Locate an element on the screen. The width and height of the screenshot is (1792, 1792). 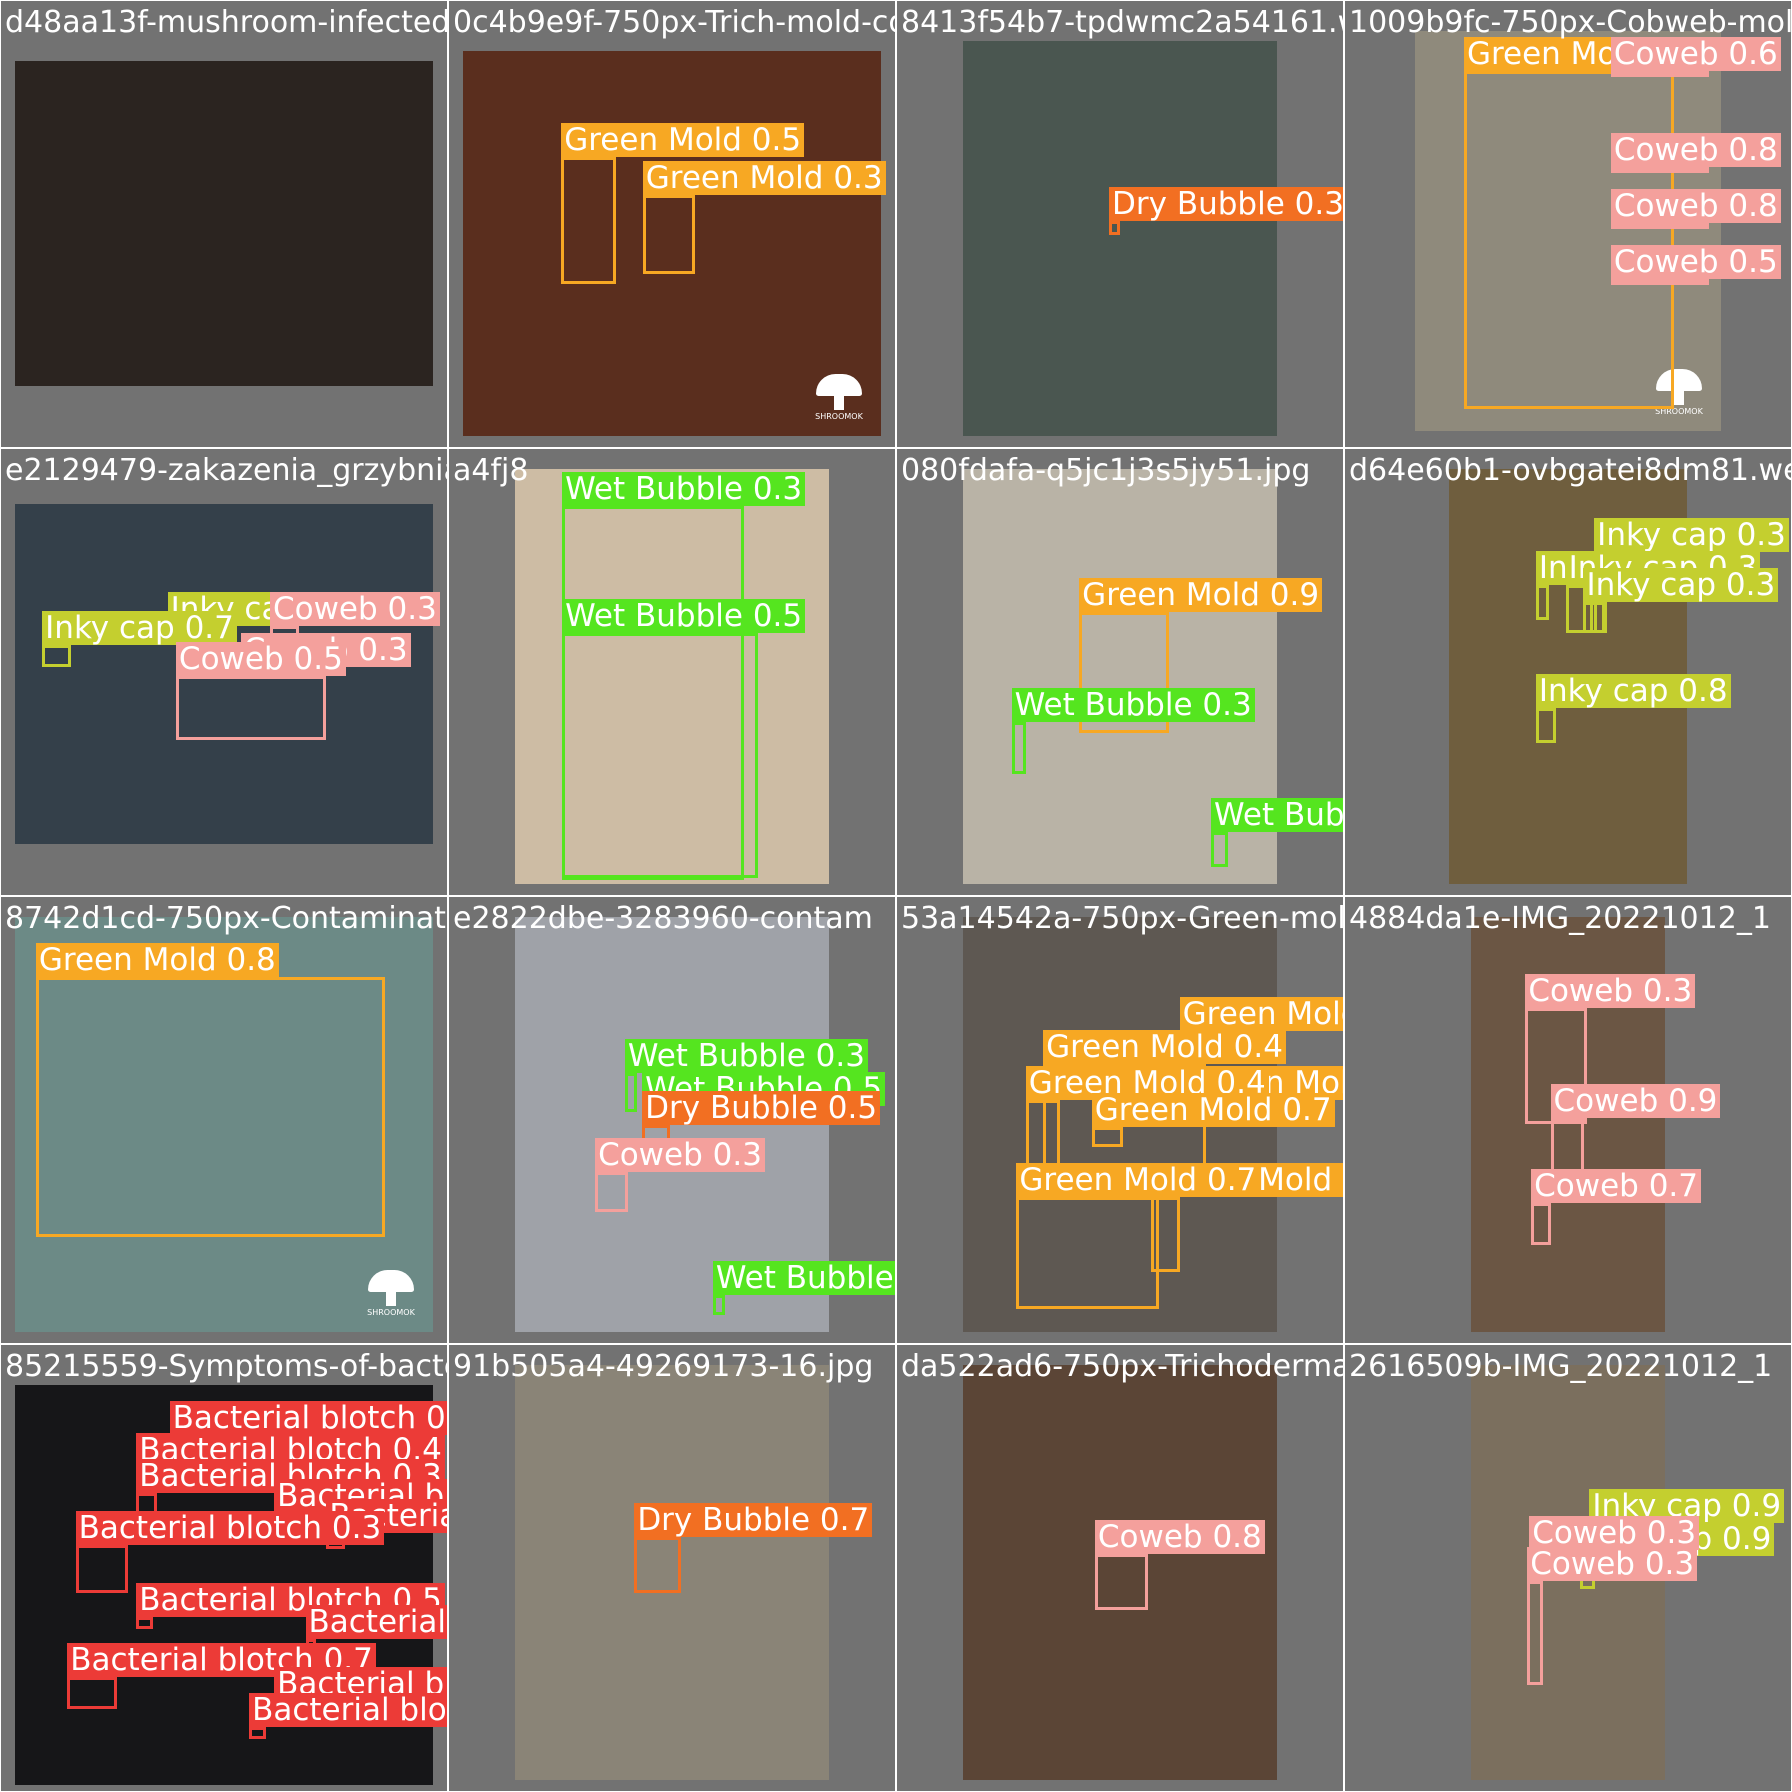
mosaic-tile: Dry Bubble 0.7 91b505a4-49269173-16.jpg is located at coordinates (672, 1568).